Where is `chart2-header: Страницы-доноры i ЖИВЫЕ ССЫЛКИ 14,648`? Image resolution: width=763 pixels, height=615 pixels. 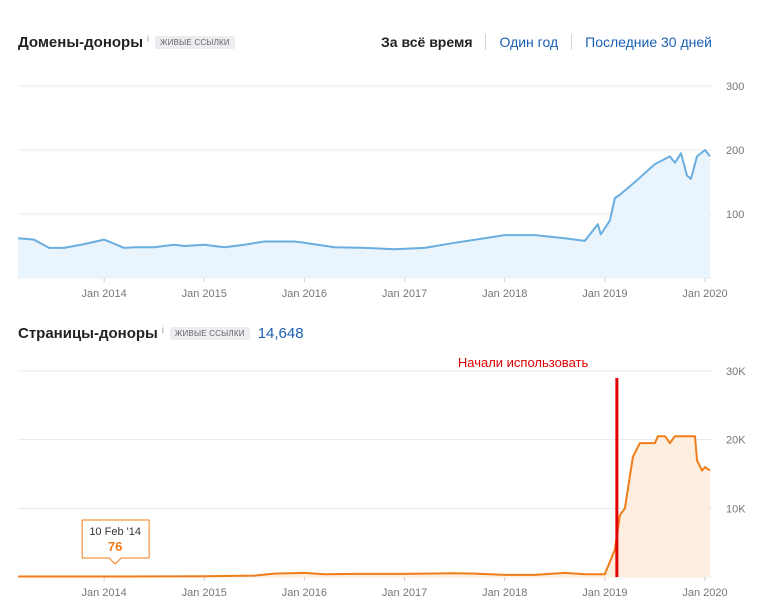
chart2-header: Страницы-доноры i ЖИВЫЕ ССЫЛКИ 14,648 is located at coordinates (161, 333).